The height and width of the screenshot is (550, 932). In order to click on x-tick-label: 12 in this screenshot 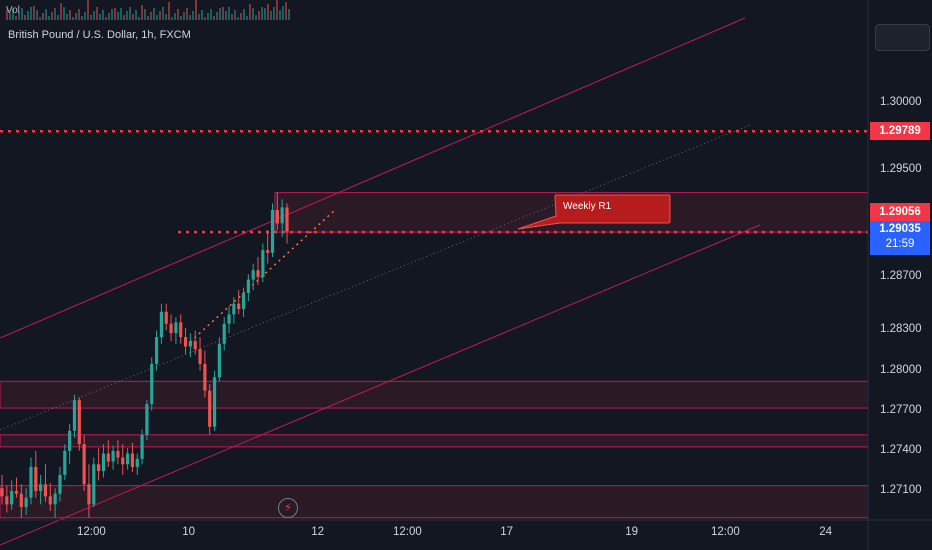, I will do `click(317, 532)`.